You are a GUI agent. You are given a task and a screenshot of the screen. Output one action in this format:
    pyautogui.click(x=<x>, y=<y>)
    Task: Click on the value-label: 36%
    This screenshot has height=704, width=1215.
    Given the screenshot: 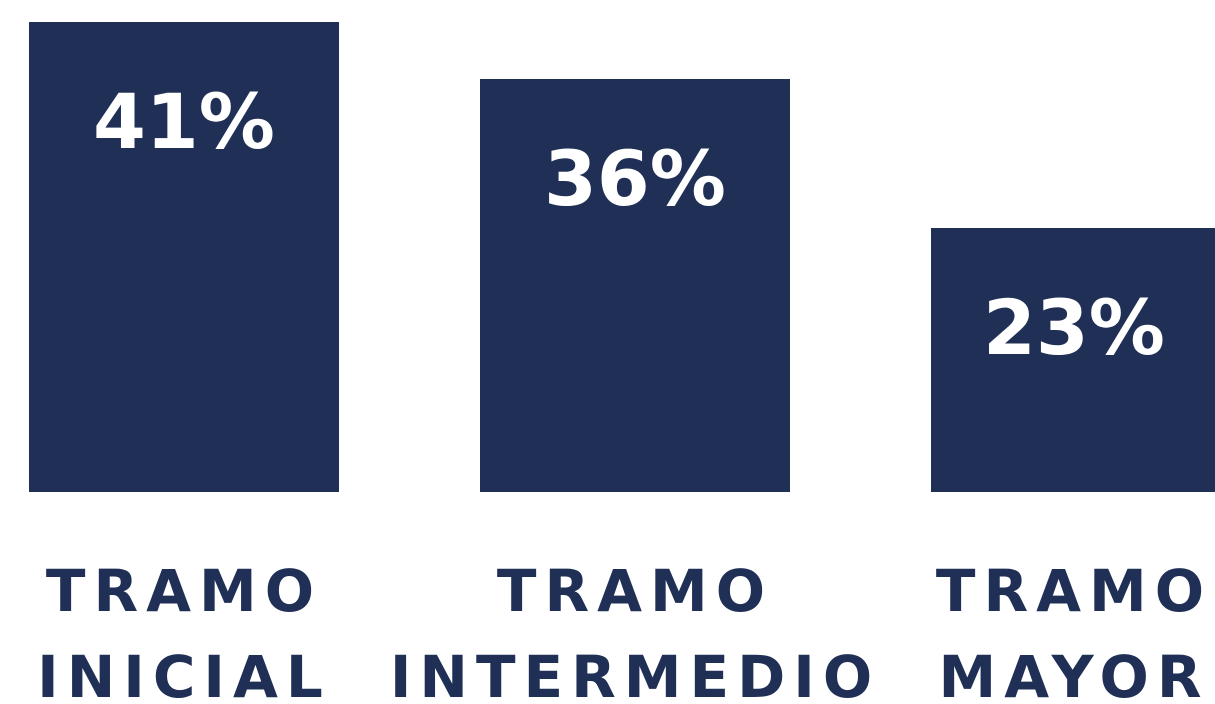 What is the action you would take?
    pyautogui.click(x=635, y=179)
    